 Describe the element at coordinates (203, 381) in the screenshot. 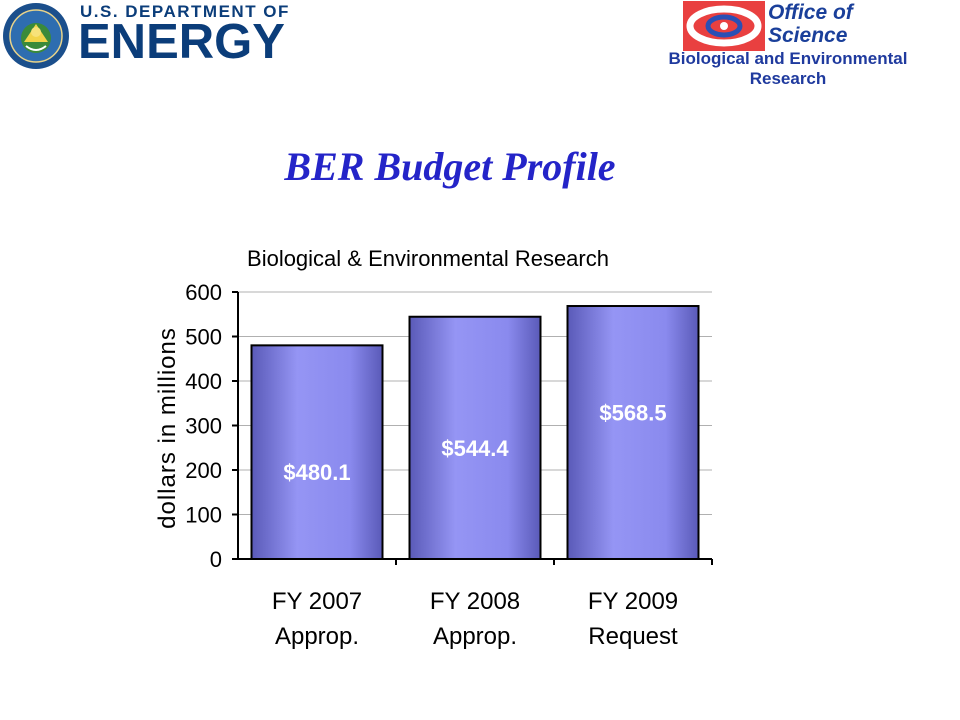

I see `y-tick-label: 400` at that location.